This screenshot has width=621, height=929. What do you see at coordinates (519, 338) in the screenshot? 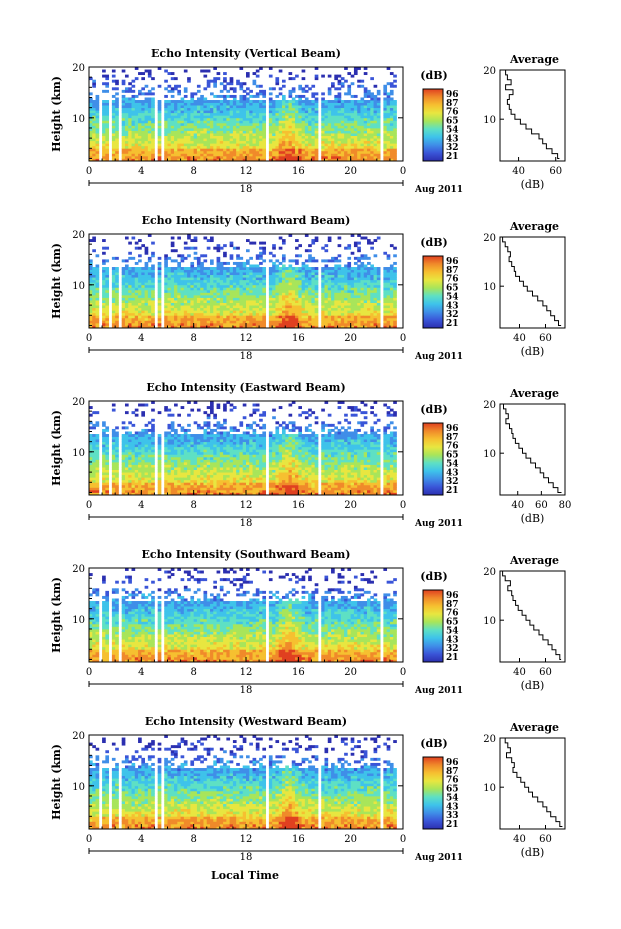
I see `profile-x-tick-label: 40` at bounding box center [519, 338].